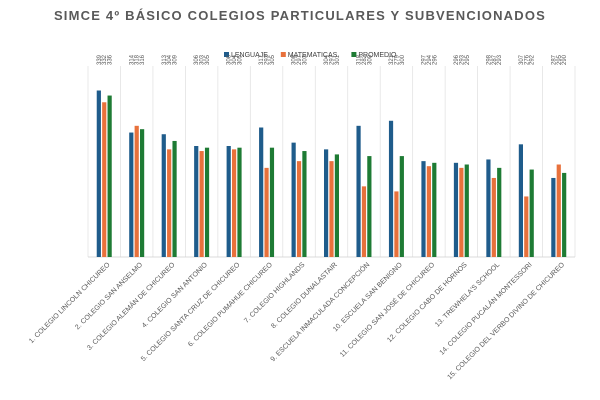  I want to click on data-label: 332, so click(105, 59).